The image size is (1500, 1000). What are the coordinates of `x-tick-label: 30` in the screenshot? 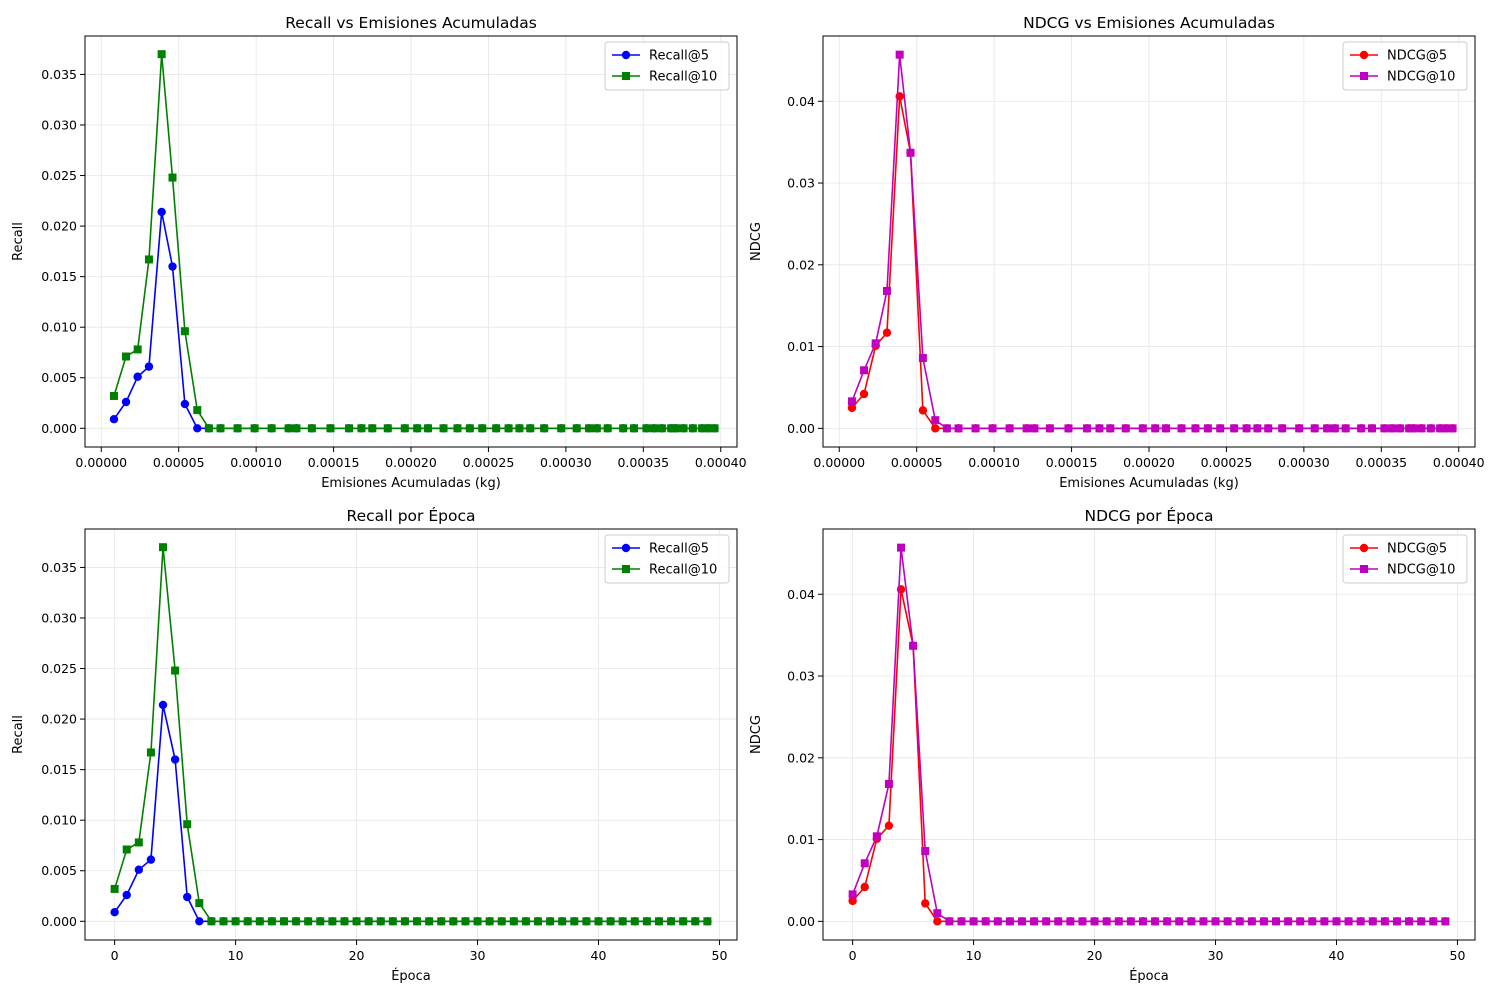 It's located at (478, 955).